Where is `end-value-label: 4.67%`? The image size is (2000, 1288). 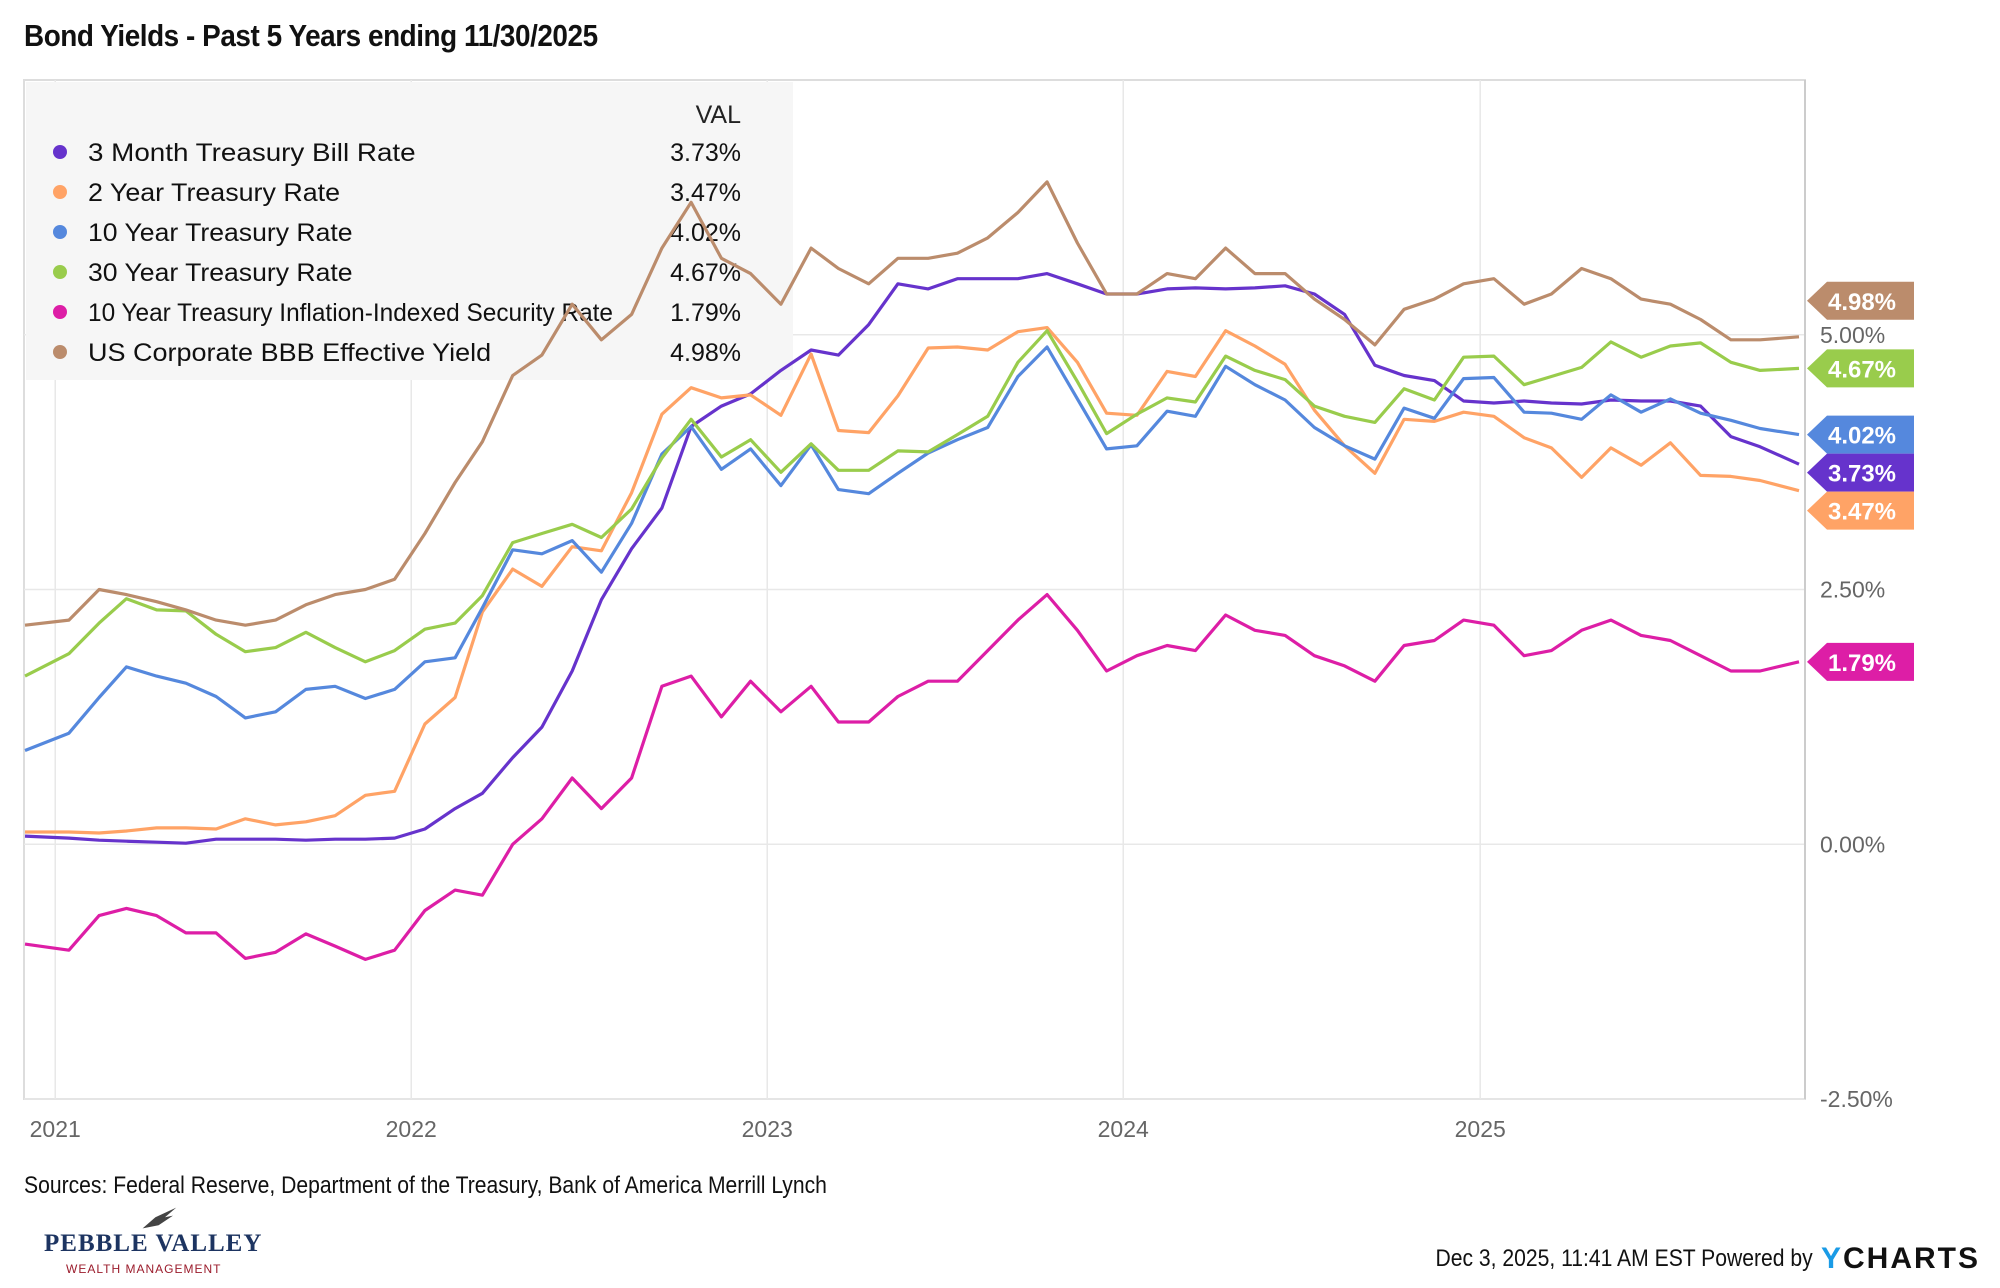
end-value-label: 4.67% is located at coordinates (1862, 369).